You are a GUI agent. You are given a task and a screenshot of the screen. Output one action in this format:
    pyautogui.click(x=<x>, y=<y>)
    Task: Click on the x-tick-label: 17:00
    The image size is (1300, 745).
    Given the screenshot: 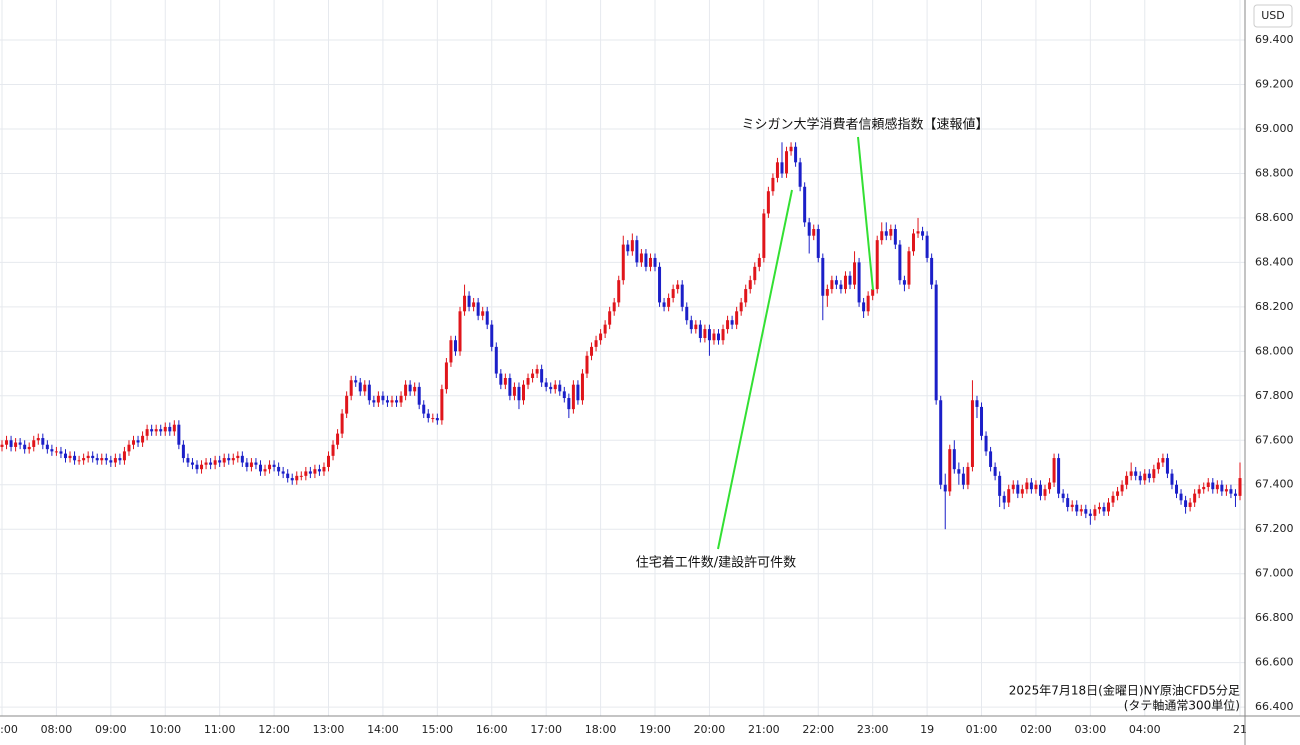 What is the action you would take?
    pyautogui.click(x=546, y=729)
    